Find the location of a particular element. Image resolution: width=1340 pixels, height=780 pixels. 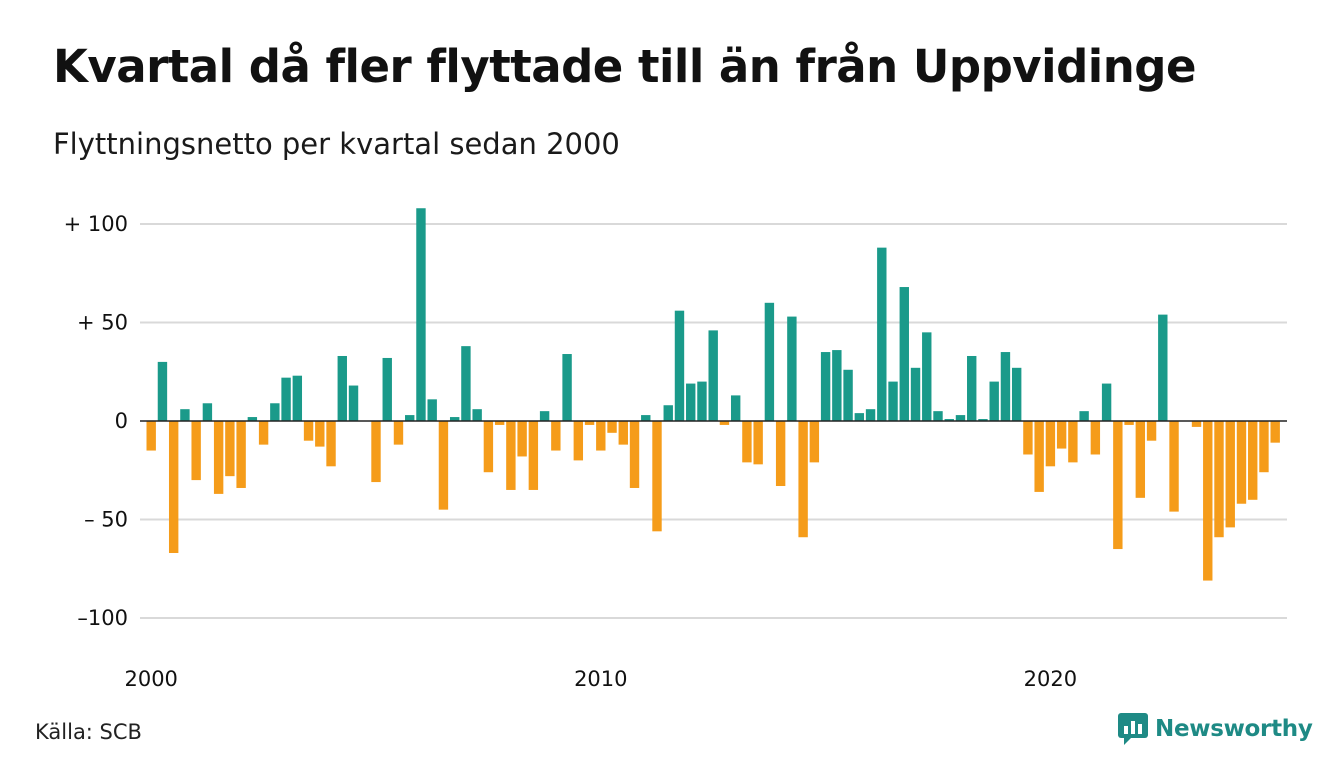

source-note: Källa: SCB is located at coordinates (88, 732).